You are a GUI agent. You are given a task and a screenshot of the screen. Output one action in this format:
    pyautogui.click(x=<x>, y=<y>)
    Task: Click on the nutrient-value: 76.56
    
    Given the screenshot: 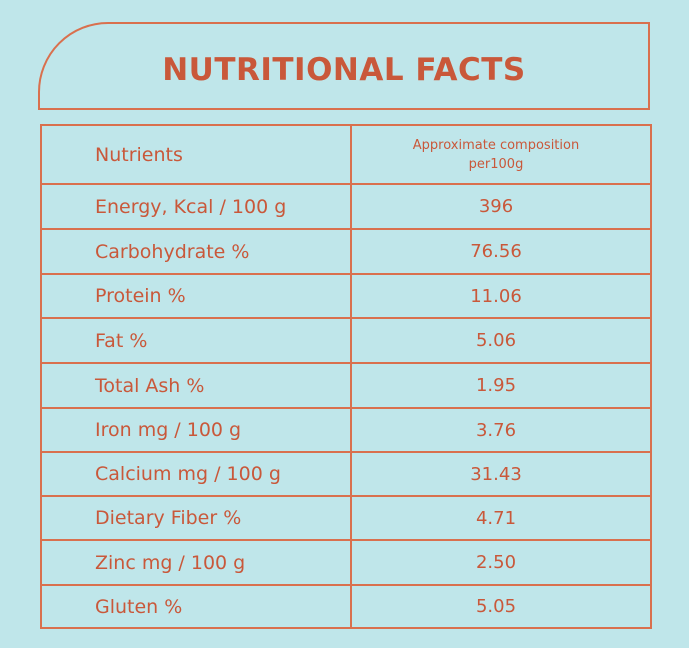 What is the action you would take?
    pyautogui.click(x=501, y=251)
    